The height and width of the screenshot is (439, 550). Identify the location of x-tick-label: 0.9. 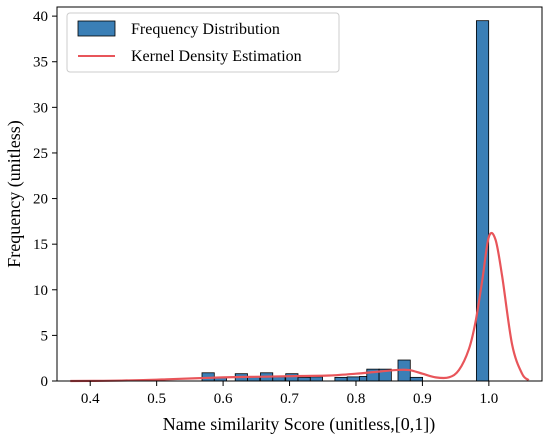
(422, 399).